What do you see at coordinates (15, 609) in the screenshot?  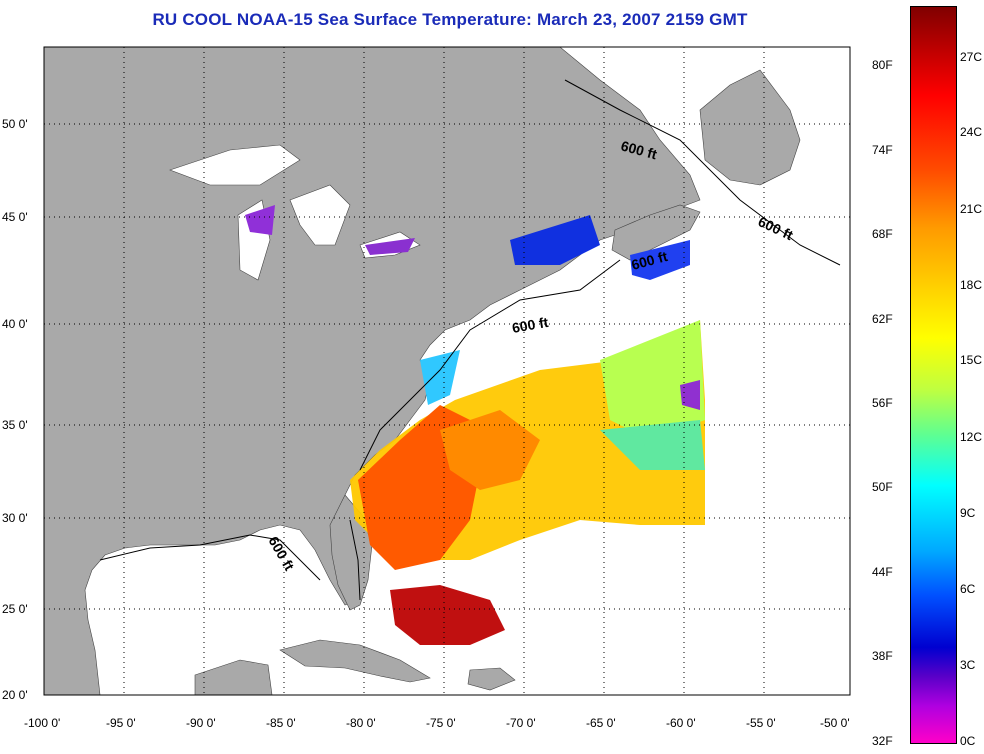 I see `lat-label: 25 0'` at bounding box center [15, 609].